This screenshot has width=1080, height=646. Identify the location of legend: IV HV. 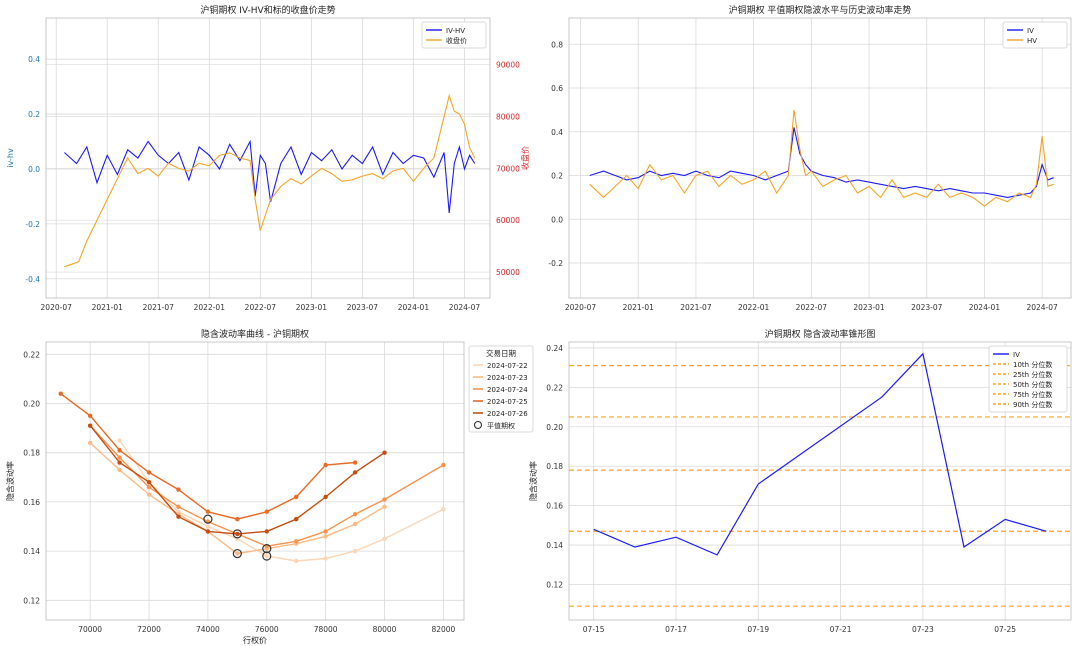
(1035, 35).